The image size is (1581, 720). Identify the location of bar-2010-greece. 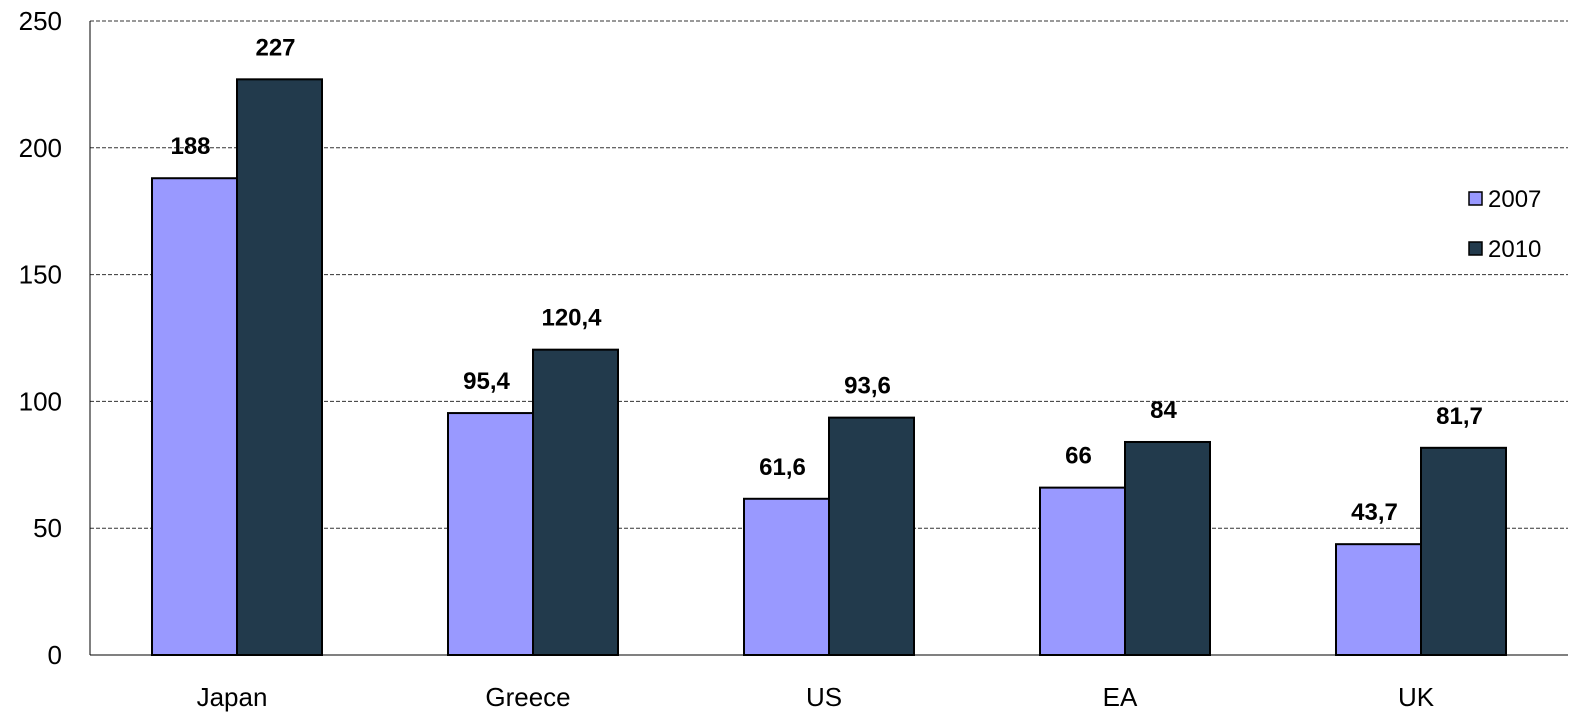
(575, 502).